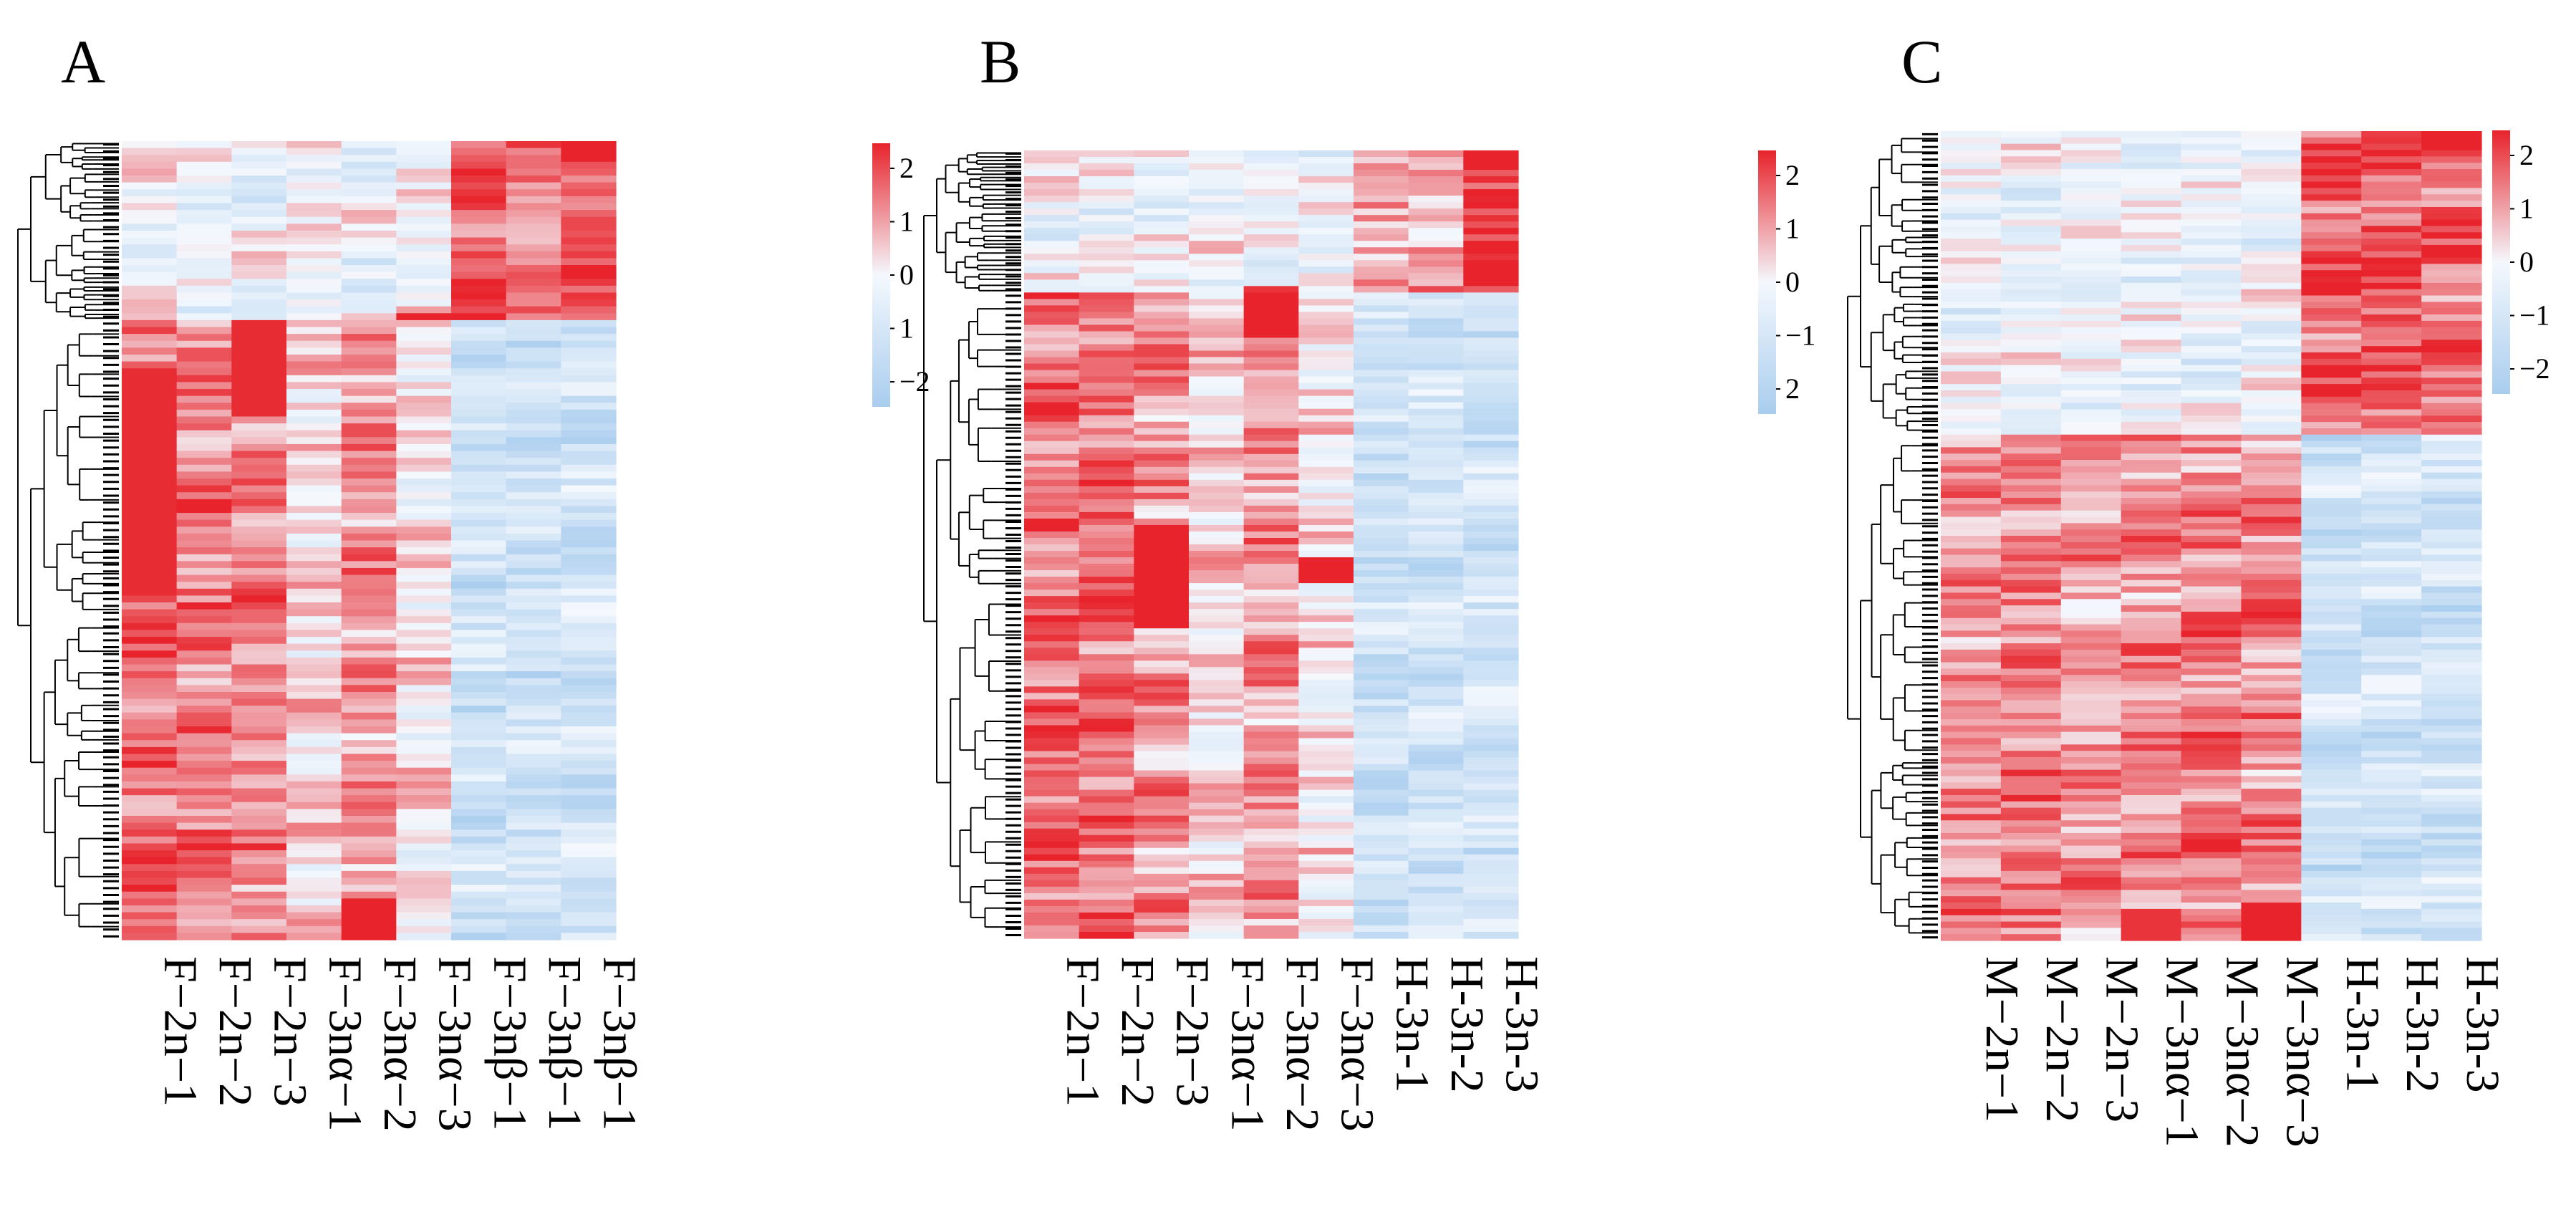 This screenshot has width=2576, height=1217. What do you see at coordinates (2242, 1052) in the screenshot?
I see `column-label: M−3nα−2` at bounding box center [2242, 1052].